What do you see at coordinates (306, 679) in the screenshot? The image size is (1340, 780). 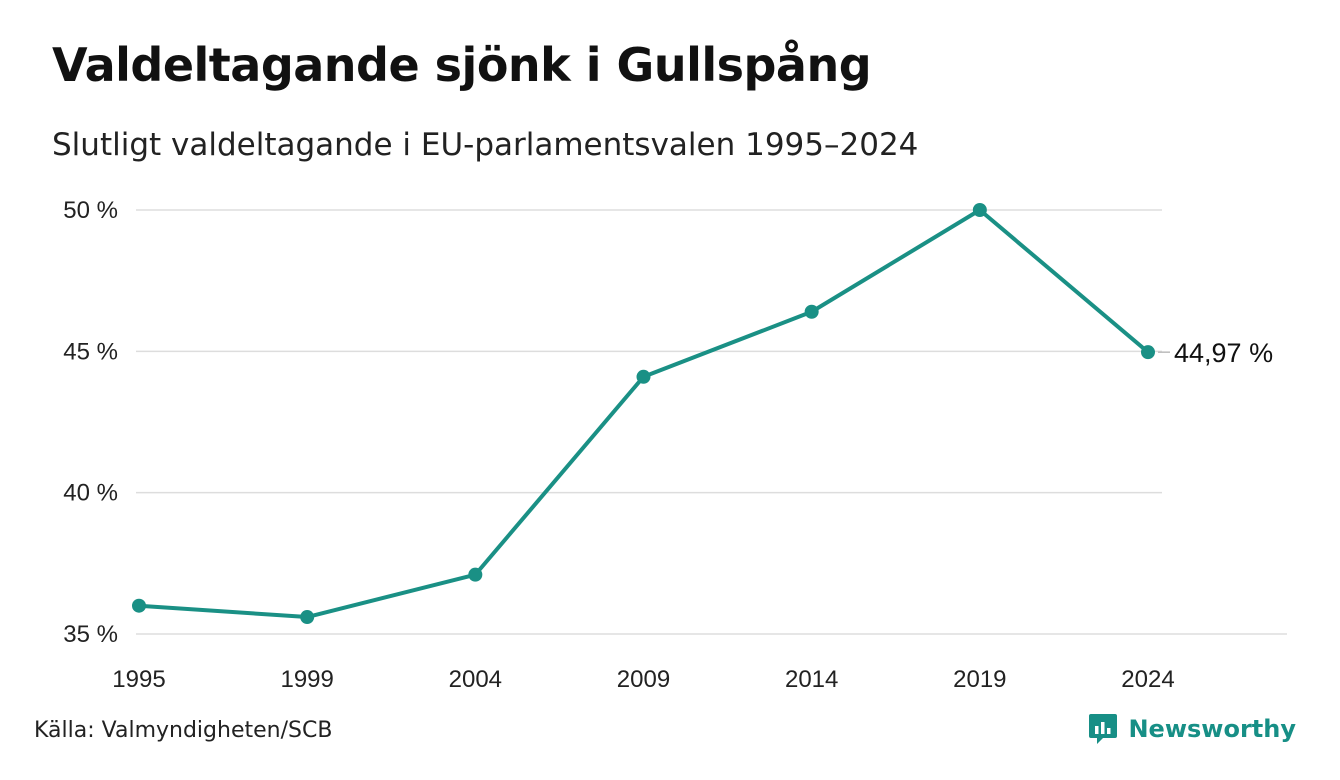 I see `x-tick-label: 1999` at bounding box center [306, 679].